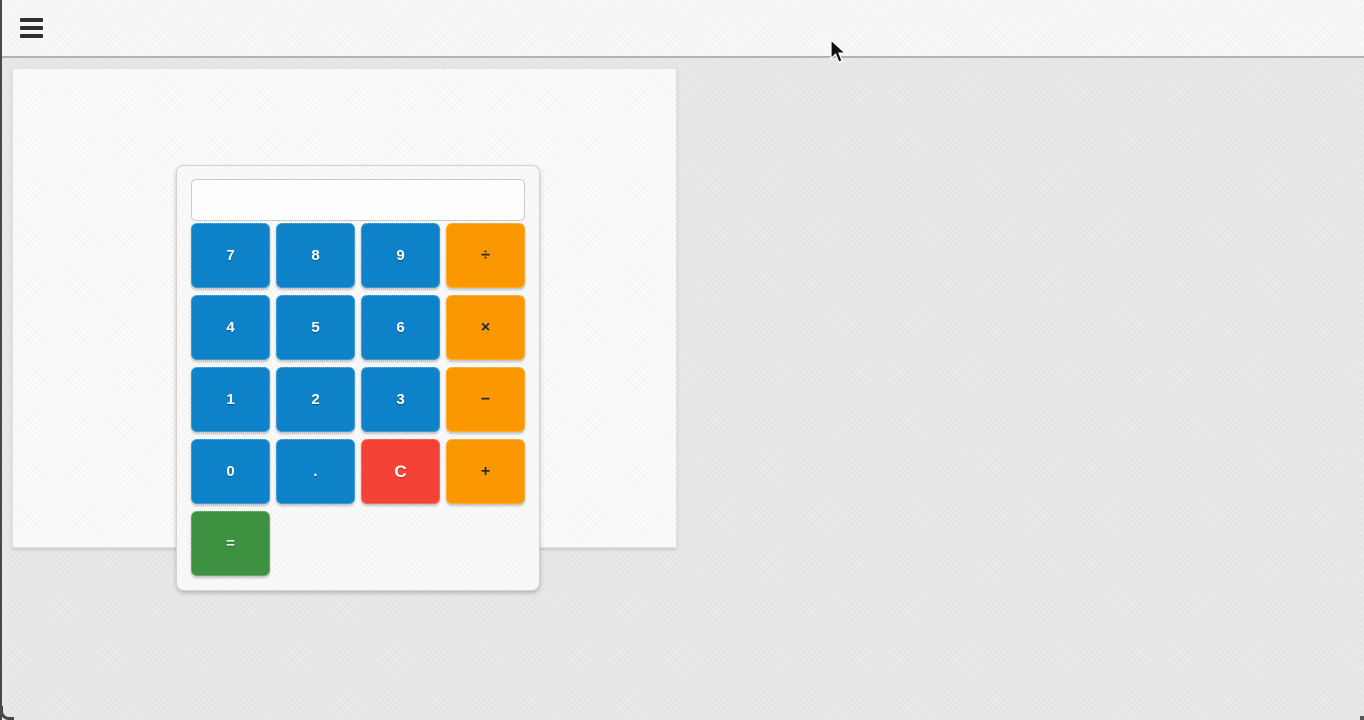 This screenshot has width=1364, height=720. Describe the element at coordinates (485, 471) in the screenshot. I see `calc-button-add: +` at that location.